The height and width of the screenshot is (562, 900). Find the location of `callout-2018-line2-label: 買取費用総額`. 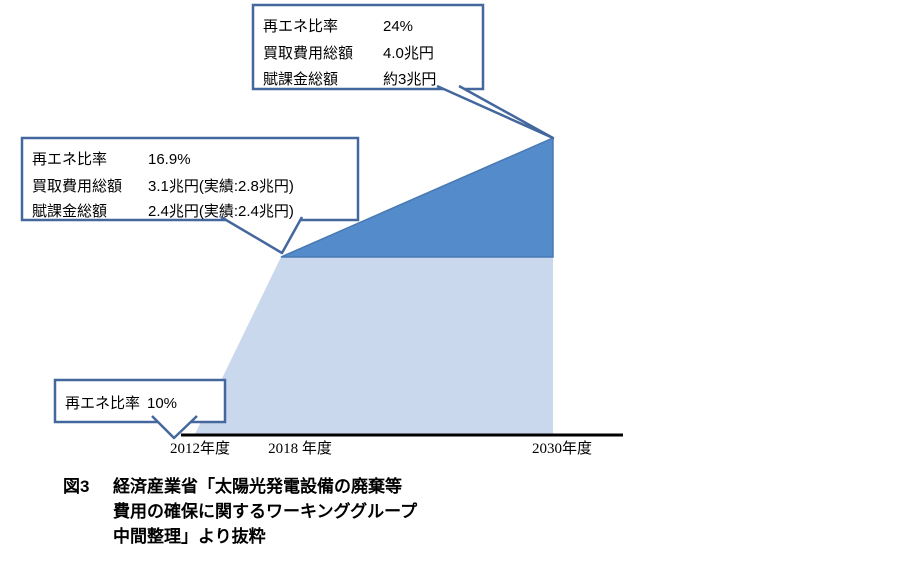

callout-2018-line2-label: 買取費用総額 is located at coordinates (77, 186).